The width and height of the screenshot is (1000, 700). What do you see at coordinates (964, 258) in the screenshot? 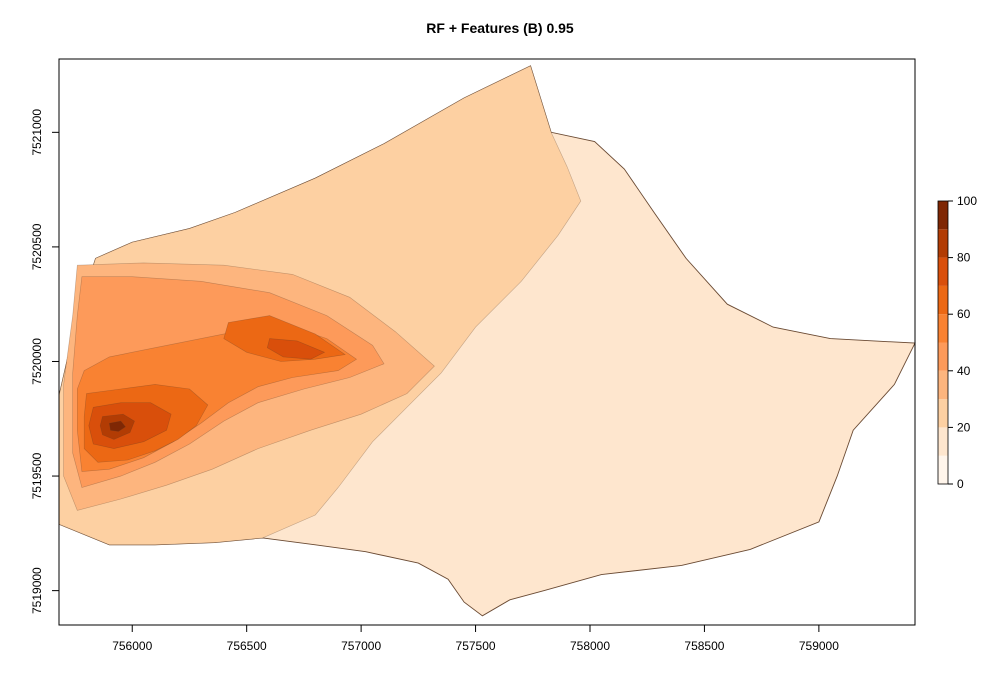
I see `colorbar-tick-label: 80` at bounding box center [964, 258].